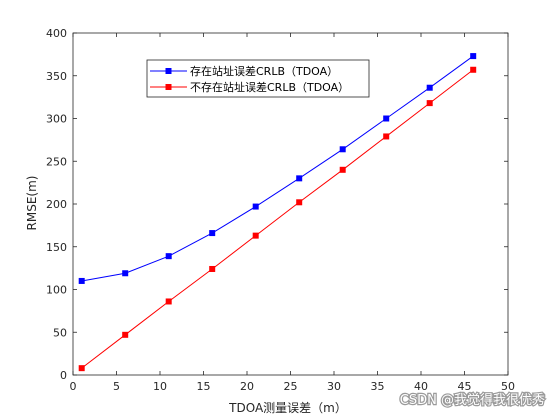 This screenshot has width=560, height=420. Describe the element at coordinates (60, 332) in the screenshot. I see `y-tick-label: 50` at that location.